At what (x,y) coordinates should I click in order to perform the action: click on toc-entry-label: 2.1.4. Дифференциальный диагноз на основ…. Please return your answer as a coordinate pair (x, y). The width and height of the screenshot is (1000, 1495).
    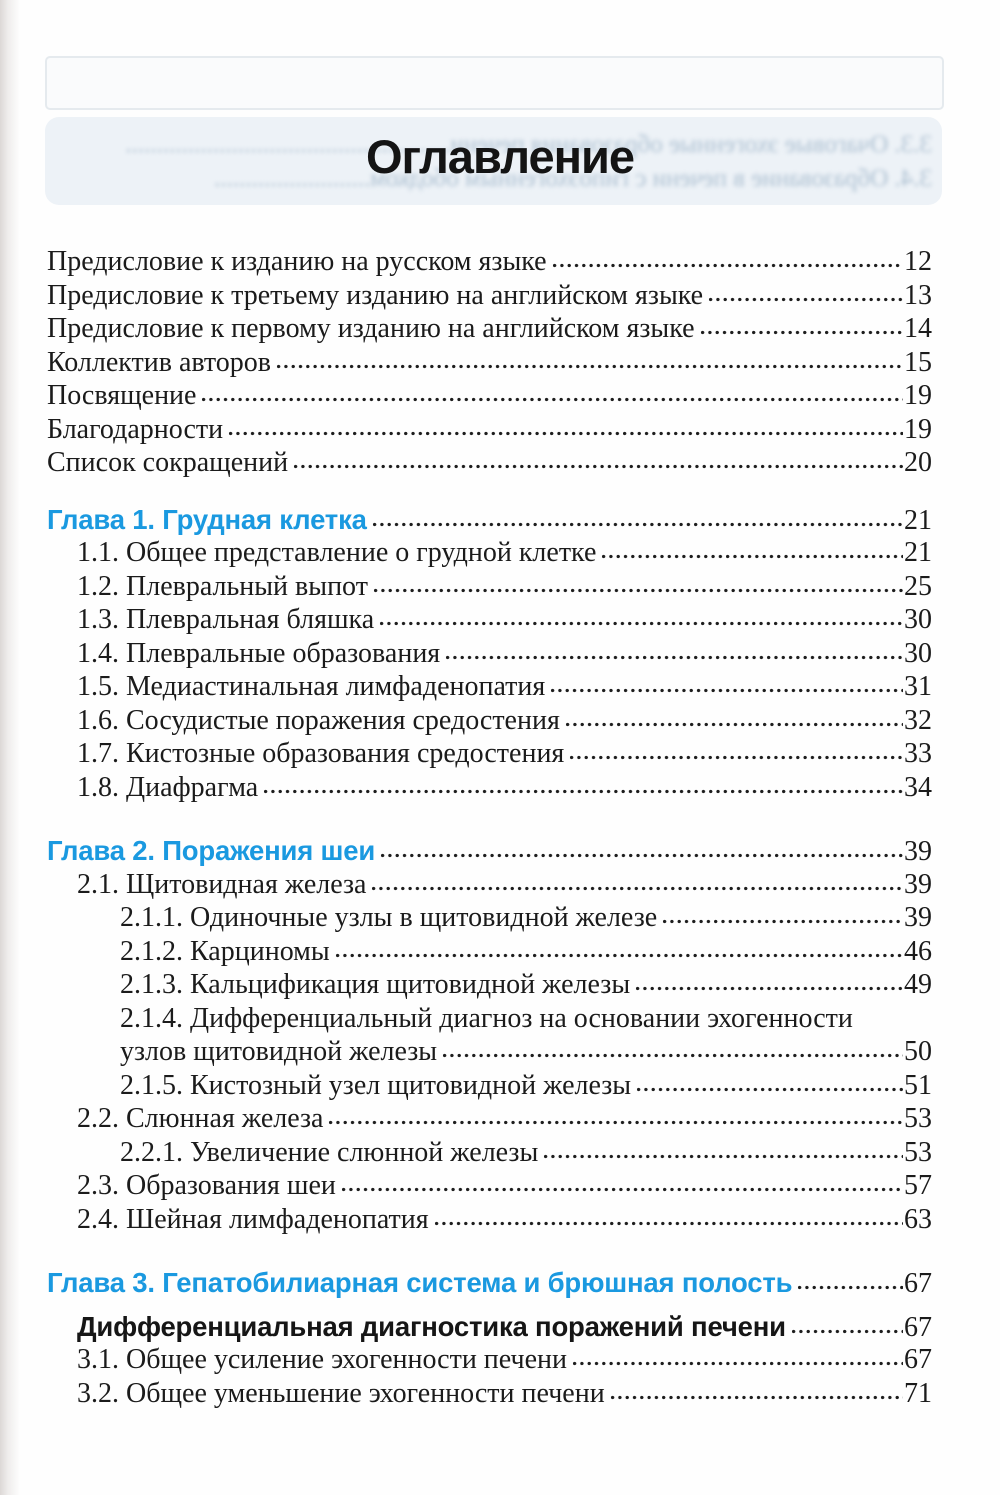
    Looking at the image, I should click on (486, 1018).